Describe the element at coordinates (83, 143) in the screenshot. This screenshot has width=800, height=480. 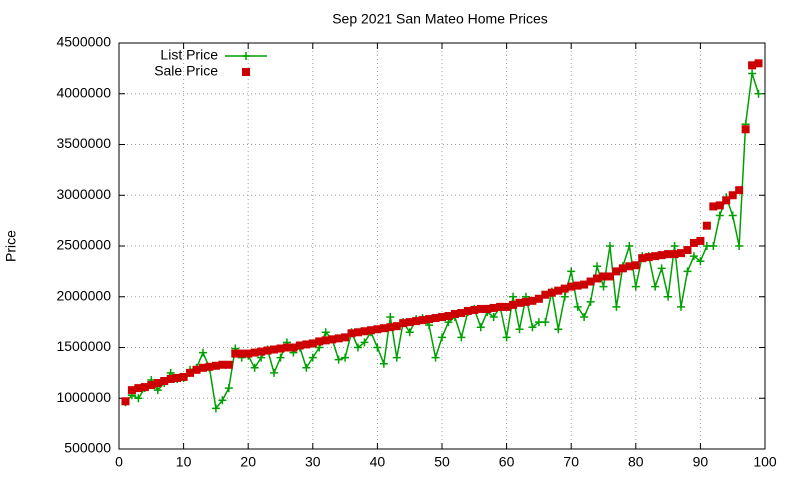
I see `y-tick-label: 3500000` at that location.